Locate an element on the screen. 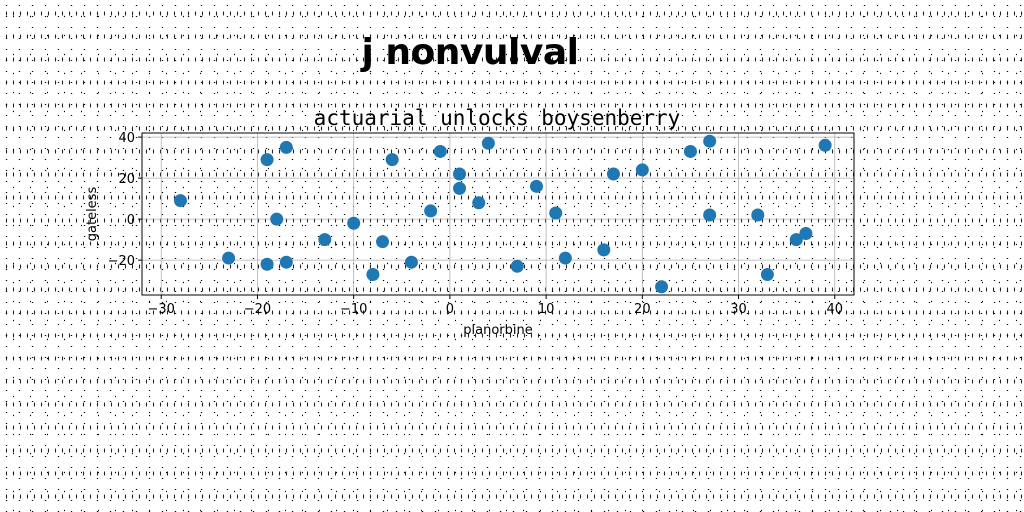 Image resolution: width=1024 pixels, height=512 pixels. y-axis-label: gateless is located at coordinates (92, 214).